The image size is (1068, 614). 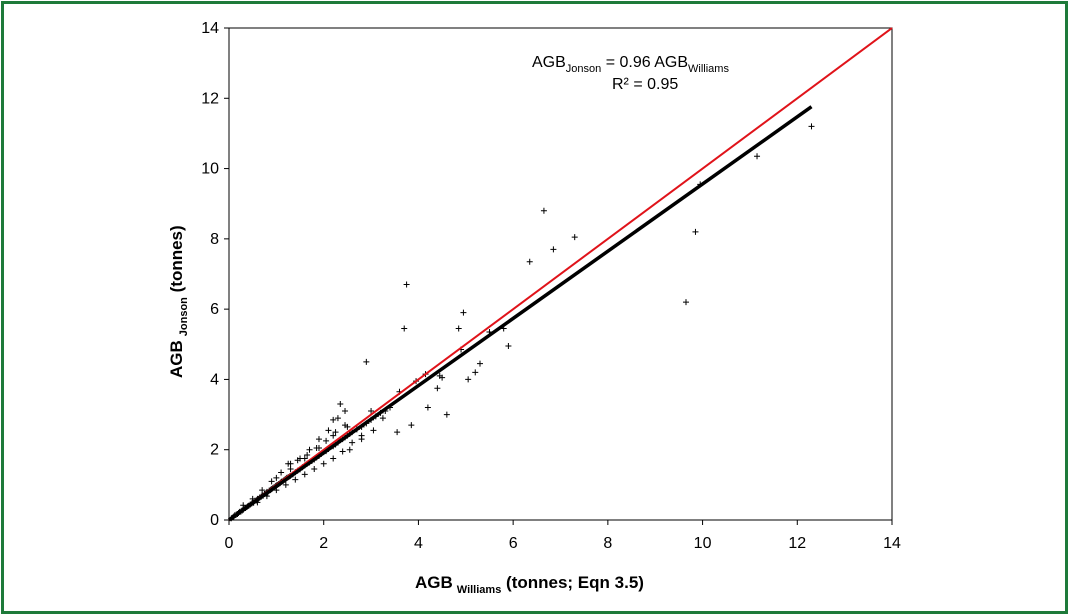 I want to click on y-tick-label: 12, so click(x=210, y=98).